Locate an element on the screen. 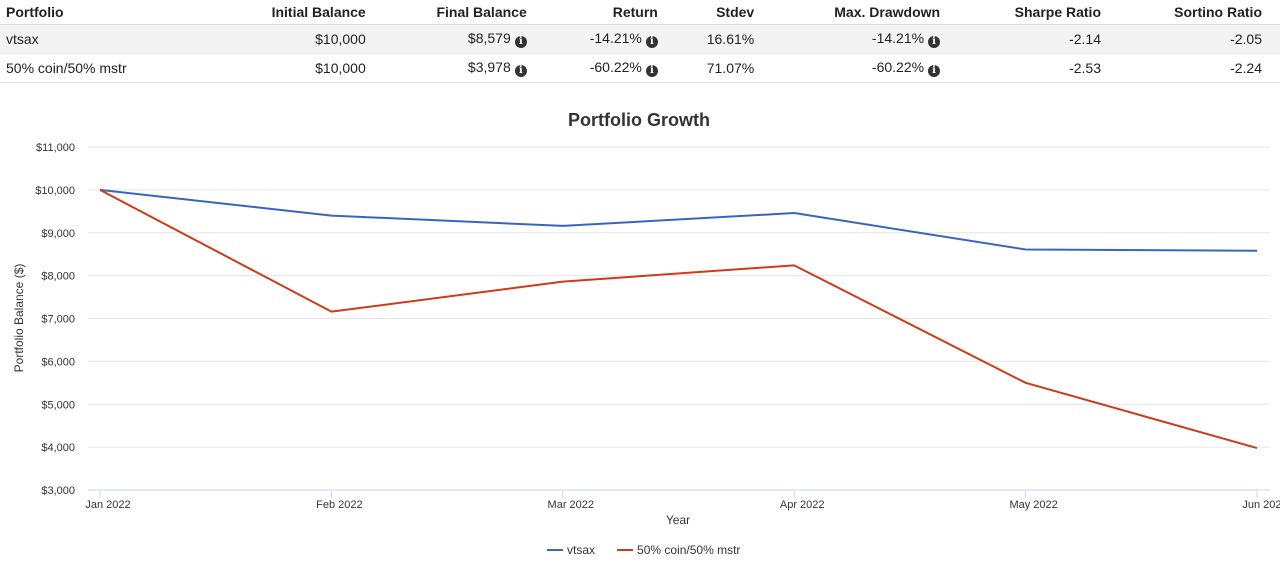 Image resolution: width=1280 pixels, height=566 pixels. cell-portfolio: 50% coin/50% mstr is located at coordinates (91, 68).